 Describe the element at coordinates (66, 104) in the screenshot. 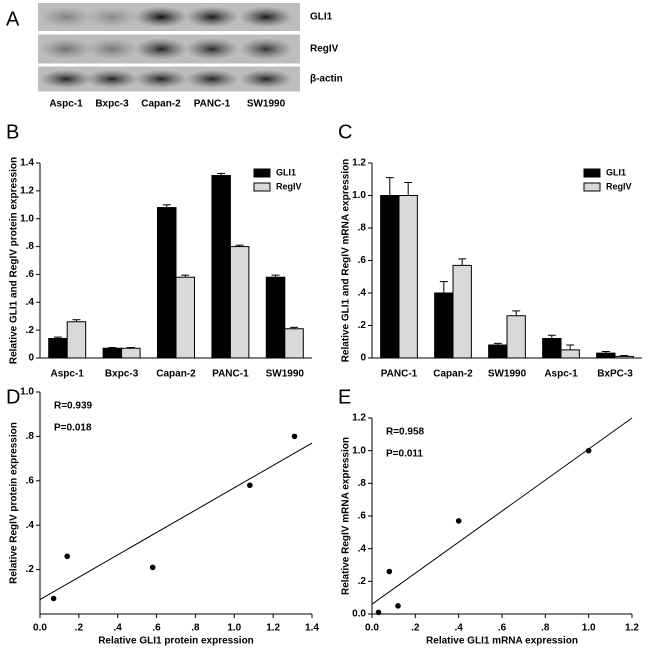

I see `lane-label: Aspc-1` at that location.